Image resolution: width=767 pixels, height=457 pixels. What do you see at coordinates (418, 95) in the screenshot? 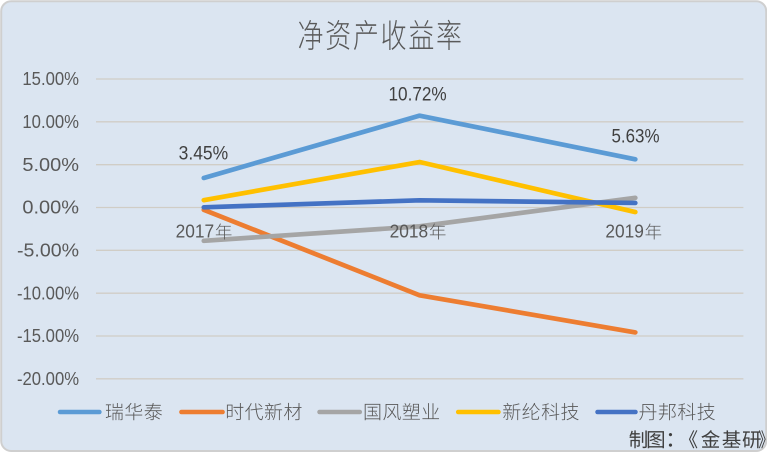
I see `svg-text: 10.72%` at bounding box center [418, 95].